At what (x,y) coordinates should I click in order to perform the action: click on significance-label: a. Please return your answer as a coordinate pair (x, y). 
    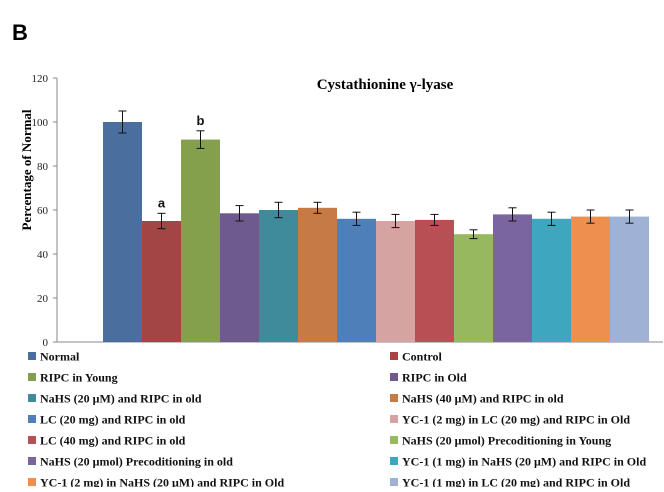
    Looking at the image, I should click on (162, 202).